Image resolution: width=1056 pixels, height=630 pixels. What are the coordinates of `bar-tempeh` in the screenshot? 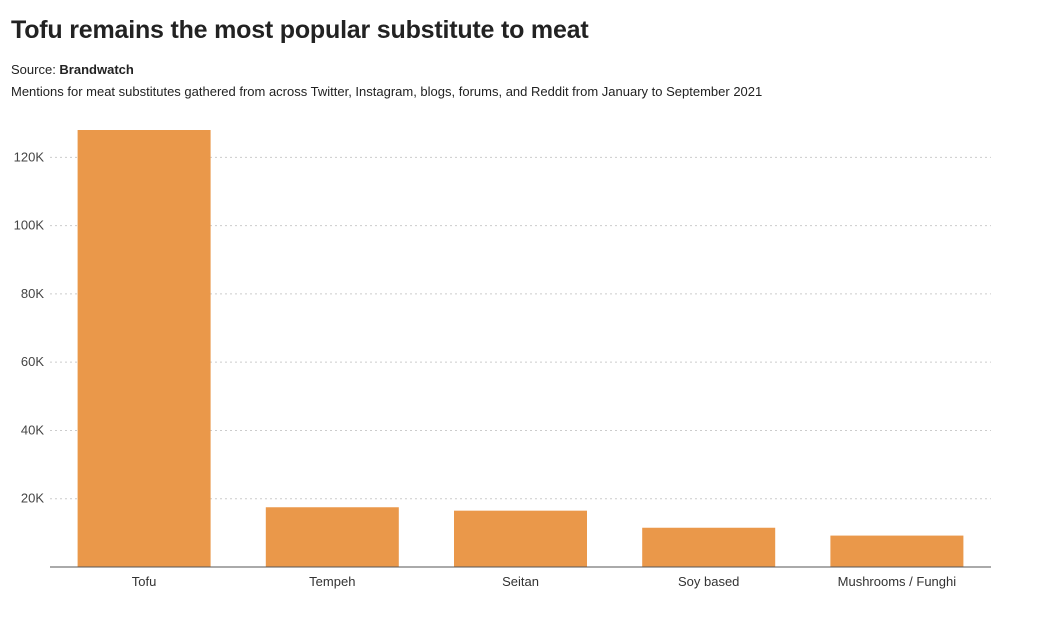 It's located at (332, 537).